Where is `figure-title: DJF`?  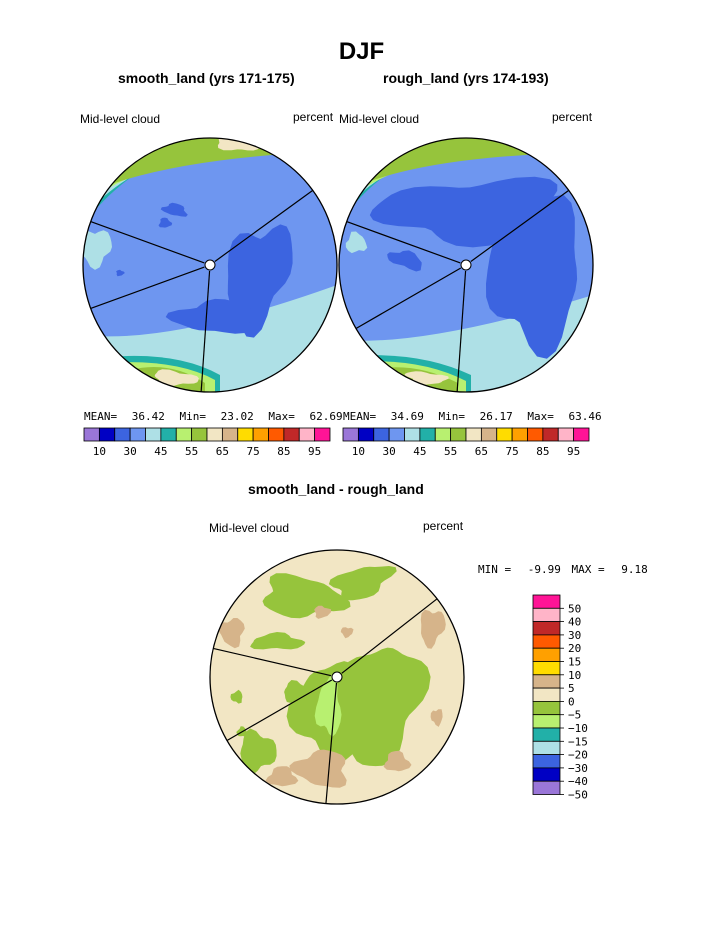 figure-title: DJF is located at coordinates (361, 51).